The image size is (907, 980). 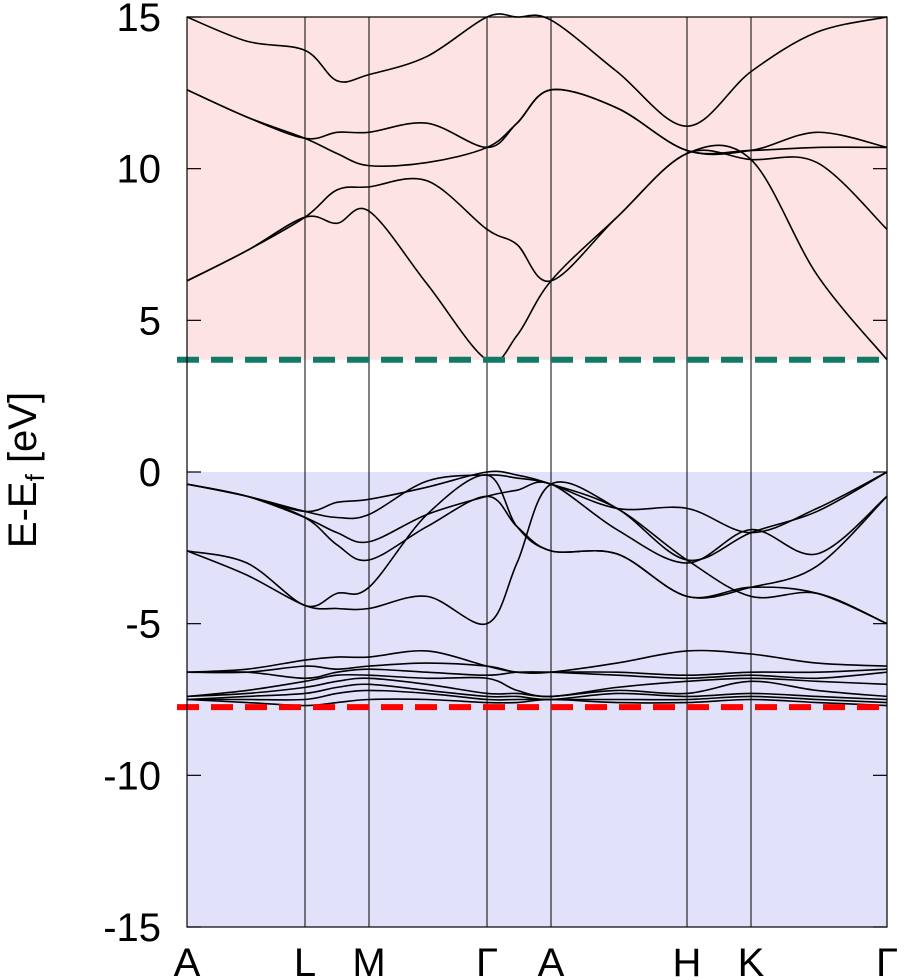 What do you see at coordinates (150, 321) in the screenshot?
I see `y-tick-label: 5` at bounding box center [150, 321].